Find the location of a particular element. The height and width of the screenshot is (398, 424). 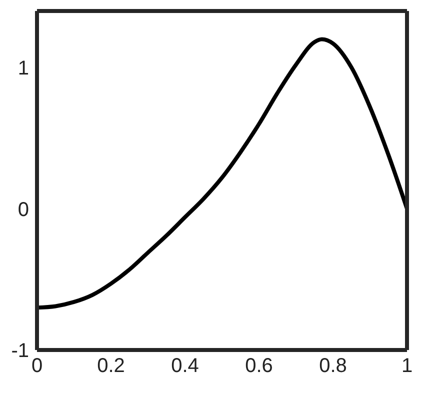

y-tick-label: 0 is located at coordinates (23, 209).